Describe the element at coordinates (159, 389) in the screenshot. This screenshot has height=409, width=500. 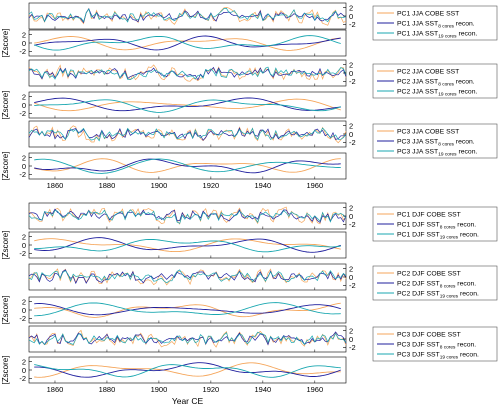
I see `x-tick-label: 1900` at that location.